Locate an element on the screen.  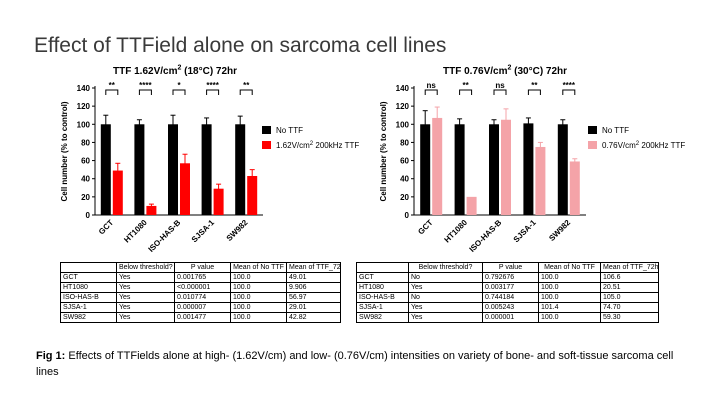
chart-title-main: TTF 0.76V/cm is located at coordinates (475, 71).